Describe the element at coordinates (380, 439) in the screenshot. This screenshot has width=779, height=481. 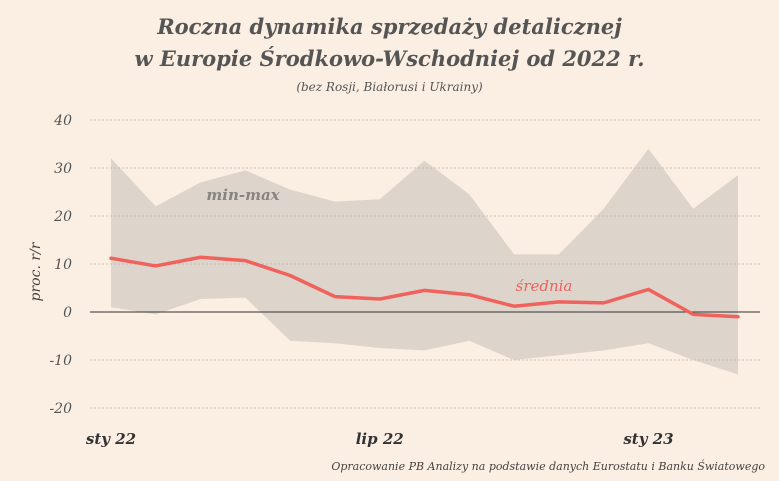
I see `x-tick-label: lip 22` at that location.